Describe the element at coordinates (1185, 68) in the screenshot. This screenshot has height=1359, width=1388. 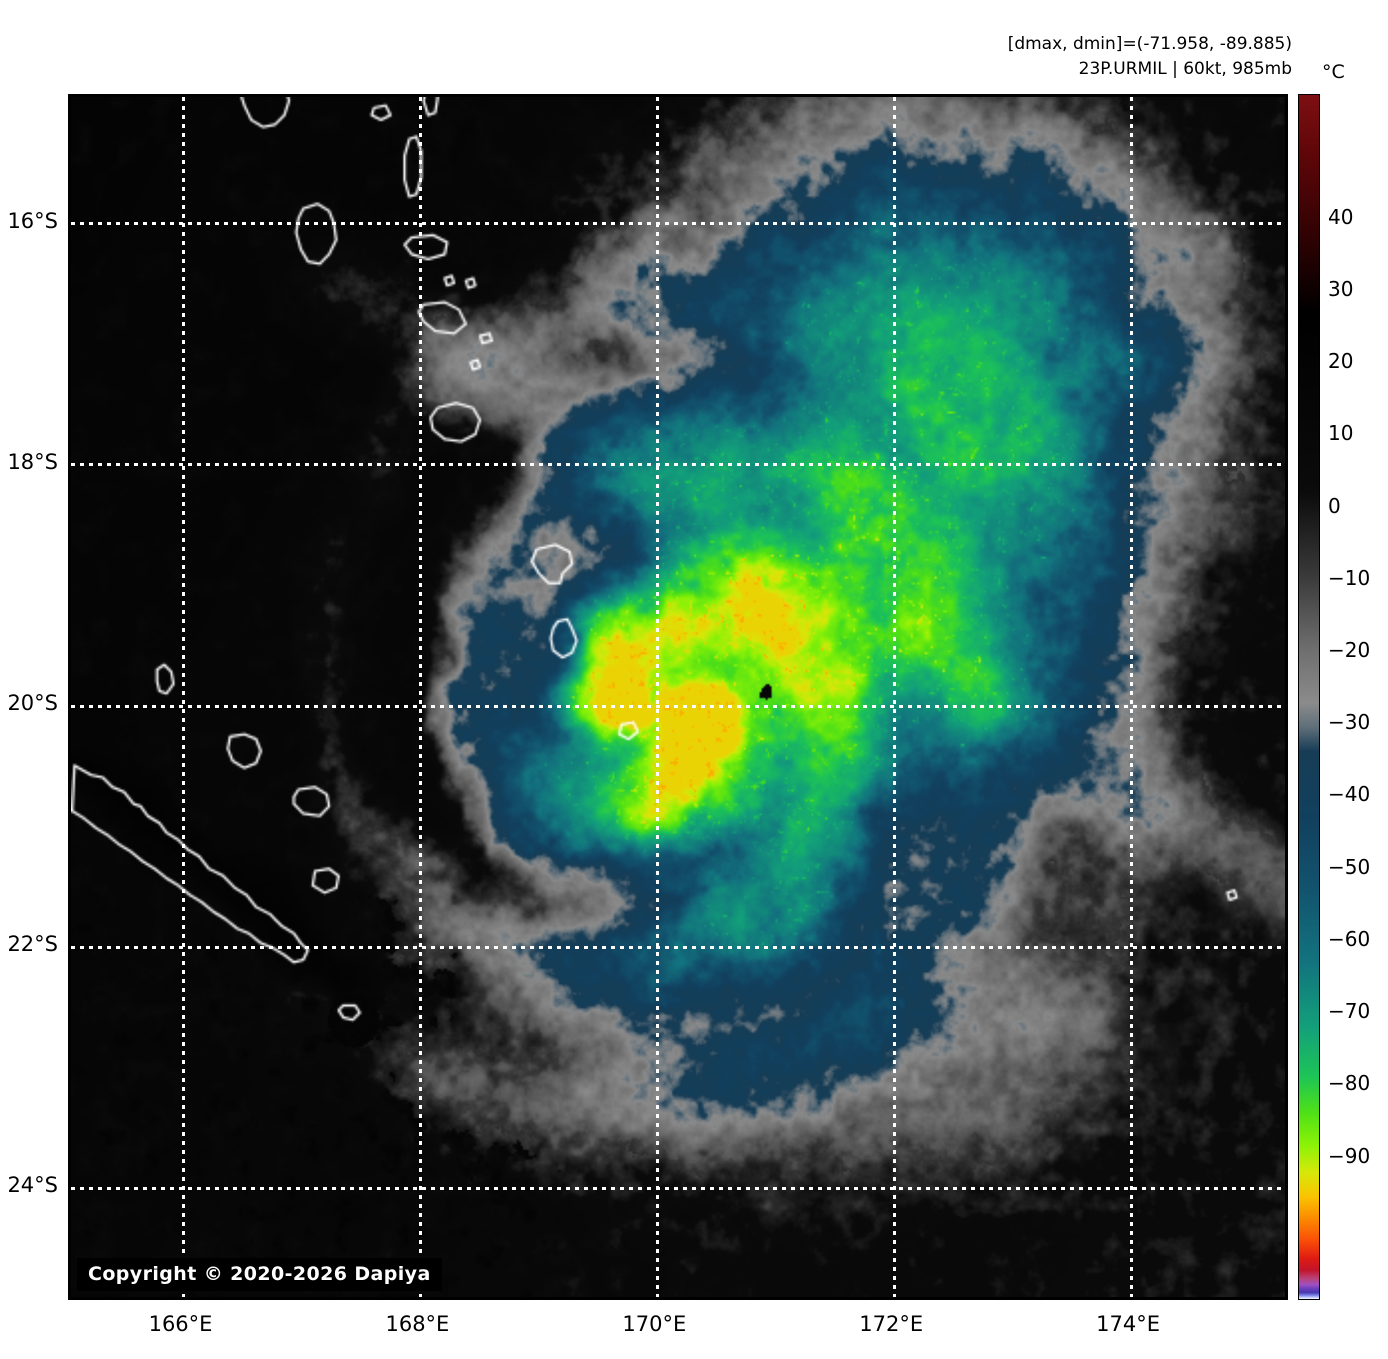
I see `storm-info-label: 23P.URMIL | 60kt, 985mb` at that location.